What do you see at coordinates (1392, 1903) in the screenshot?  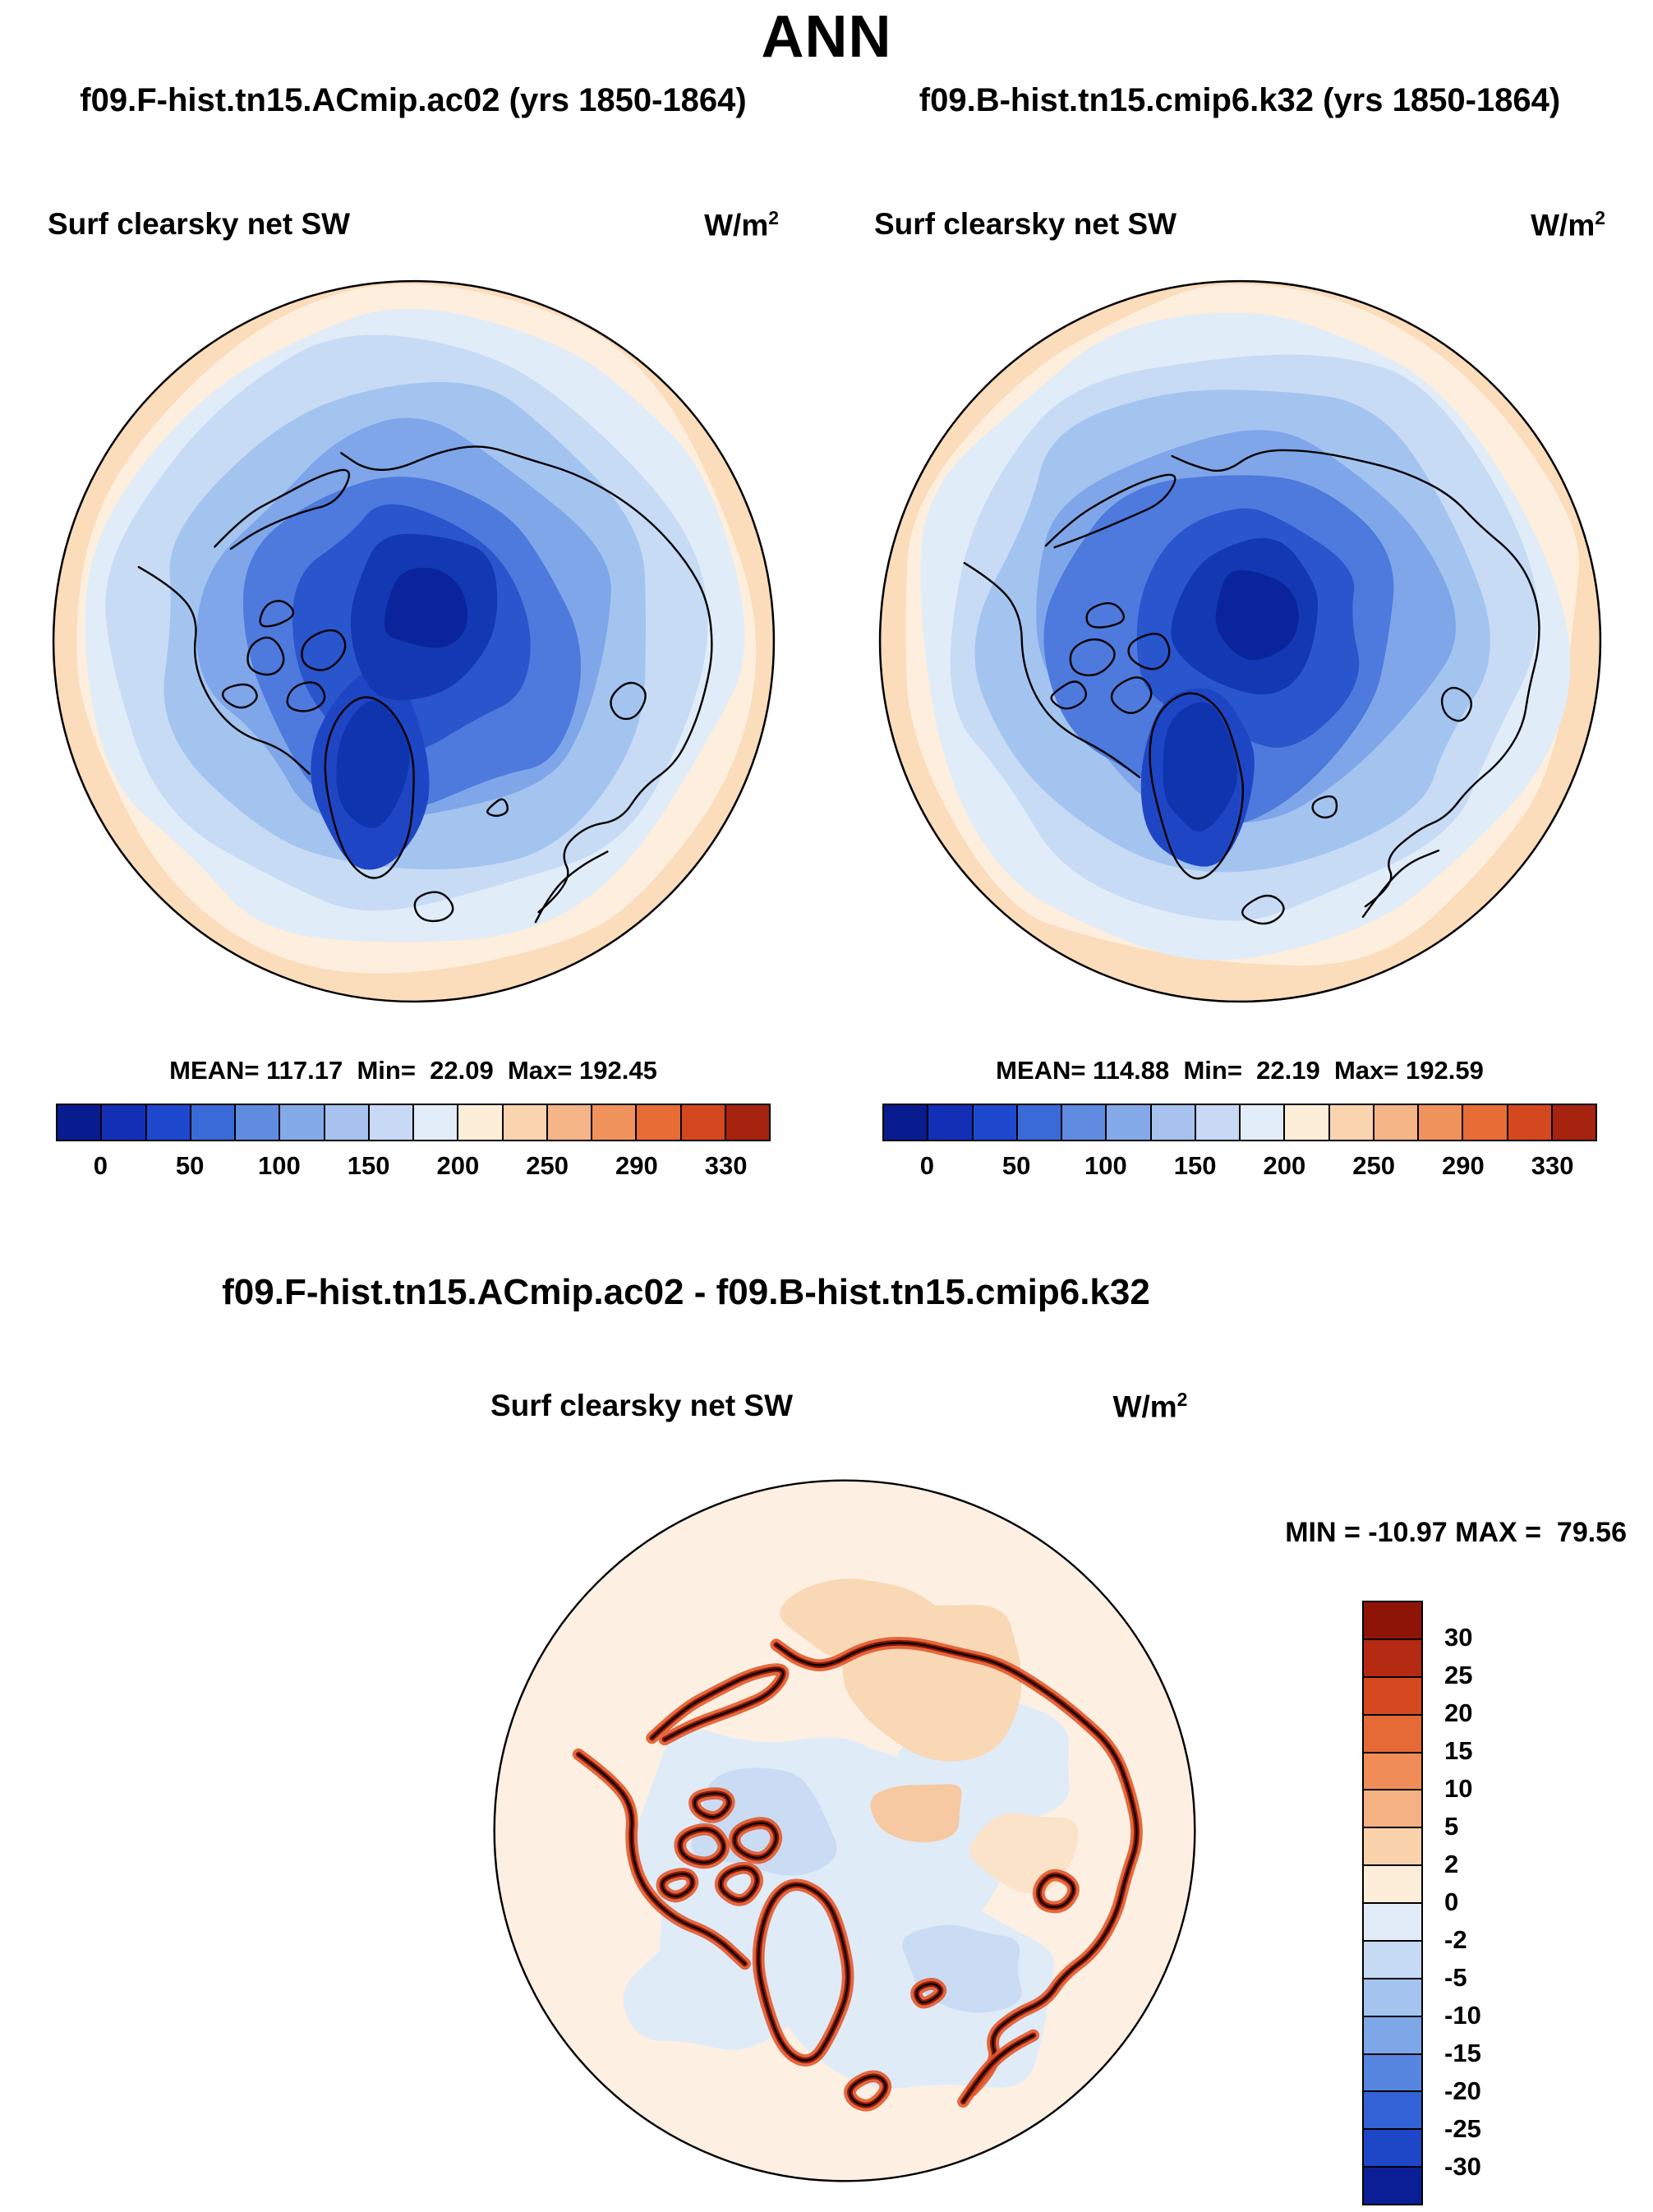 I see `colorbar-difference` at bounding box center [1392, 1903].